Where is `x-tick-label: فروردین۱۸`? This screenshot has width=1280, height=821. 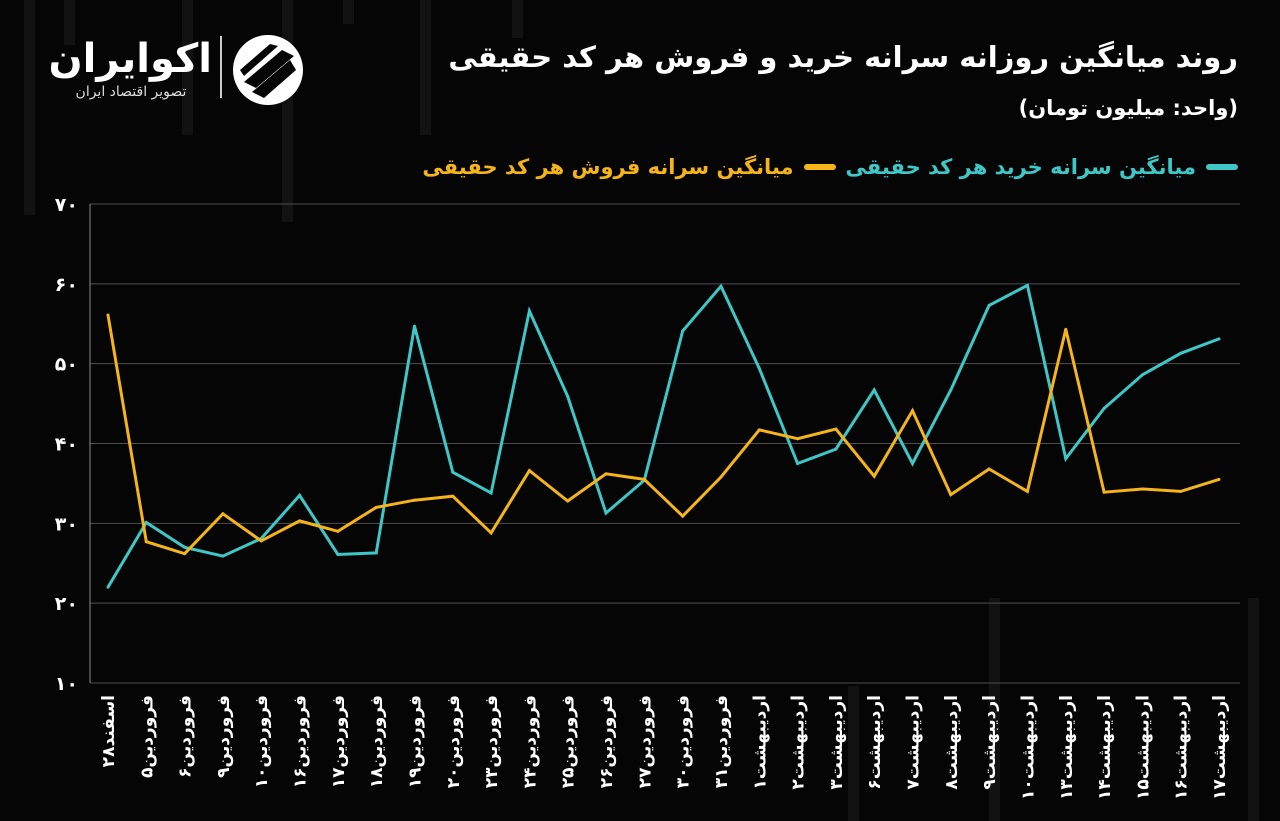
x-tick-label: فروردین۱۸ is located at coordinates (377, 741).